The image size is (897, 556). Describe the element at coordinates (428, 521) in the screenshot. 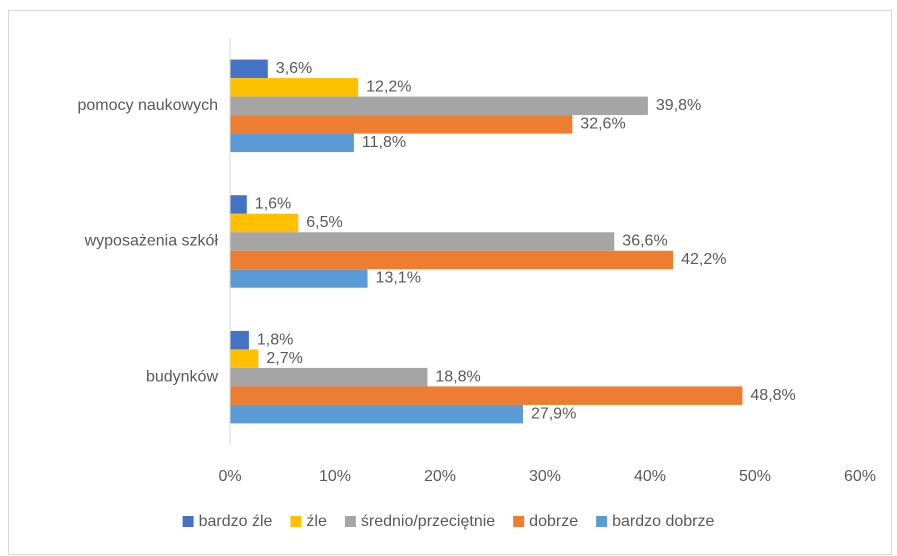

I see `legend-label: średnio/przeciętnie` at that location.